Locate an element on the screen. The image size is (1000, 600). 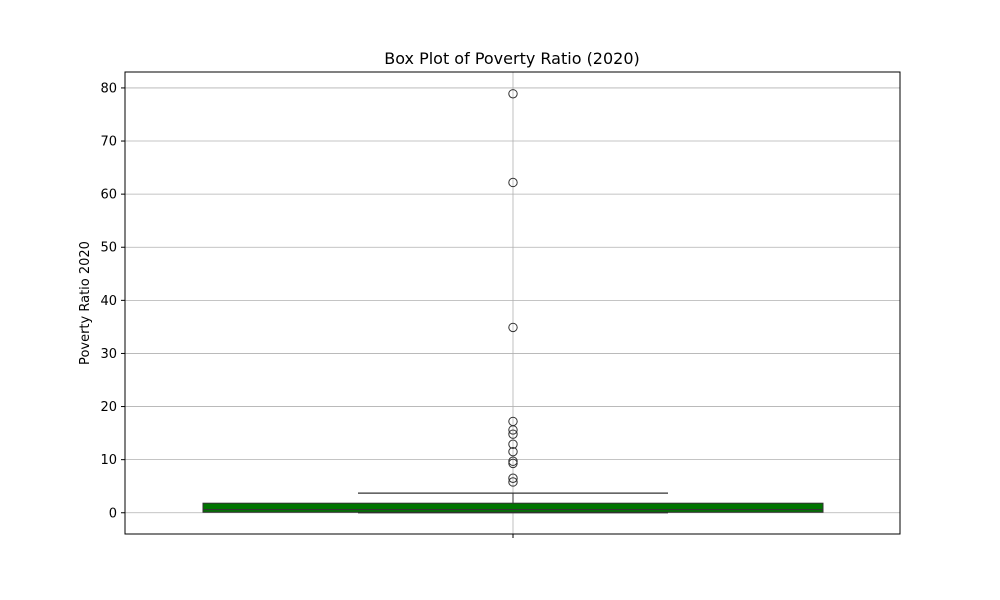
y-axis-label: Poverty Ratio 2020 is located at coordinates (85, 303).